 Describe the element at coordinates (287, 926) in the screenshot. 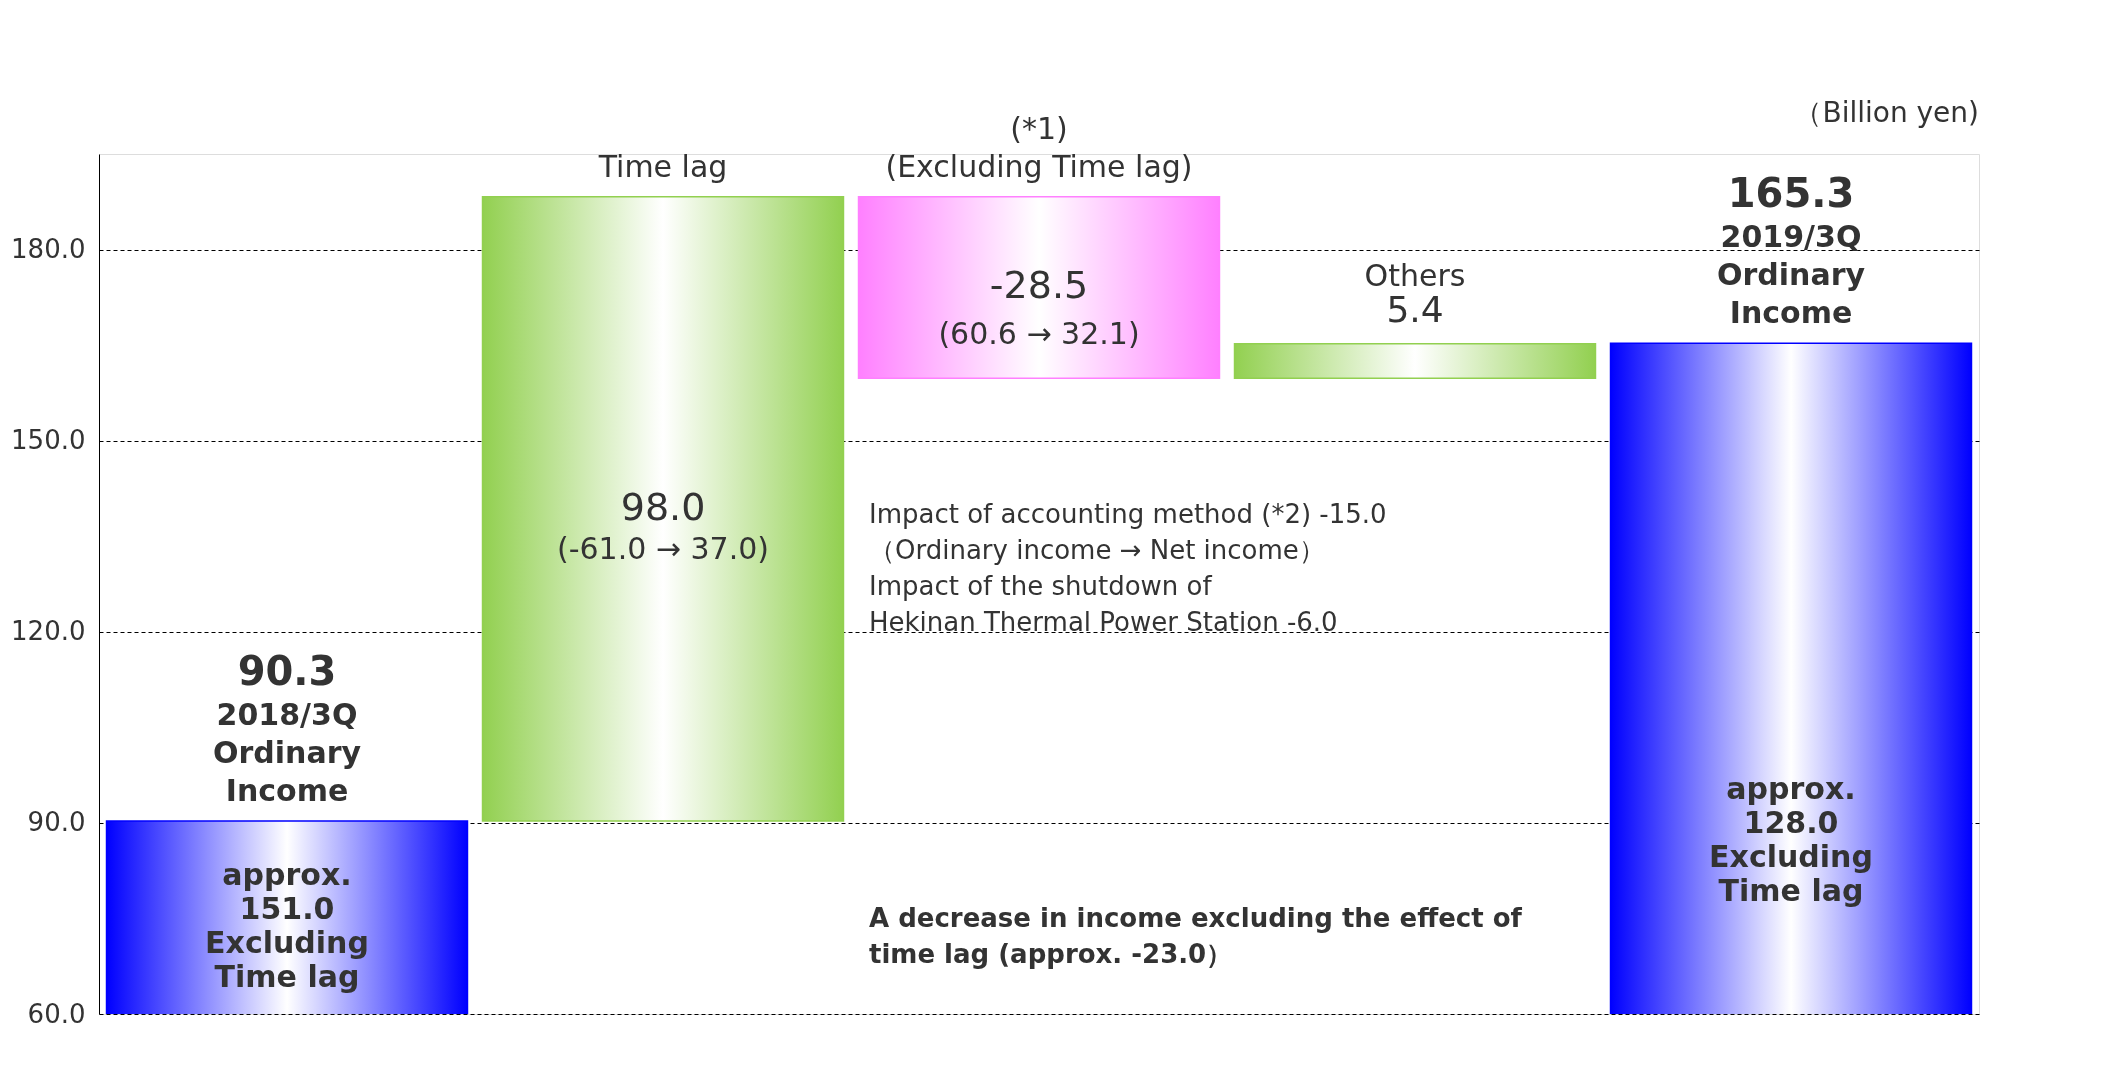

I see `annotation: approx. 151.0 Excluding Time lag` at that location.